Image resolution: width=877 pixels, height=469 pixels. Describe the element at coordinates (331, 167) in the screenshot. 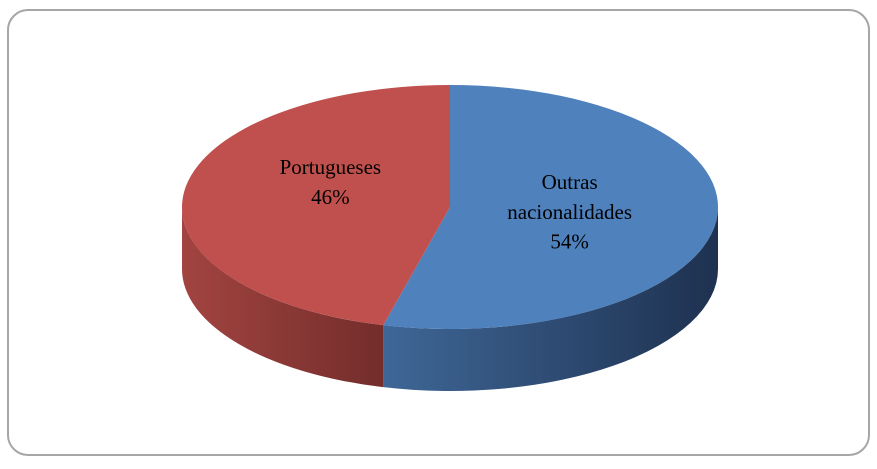

I see `slice-label: Portugueses` at that location.